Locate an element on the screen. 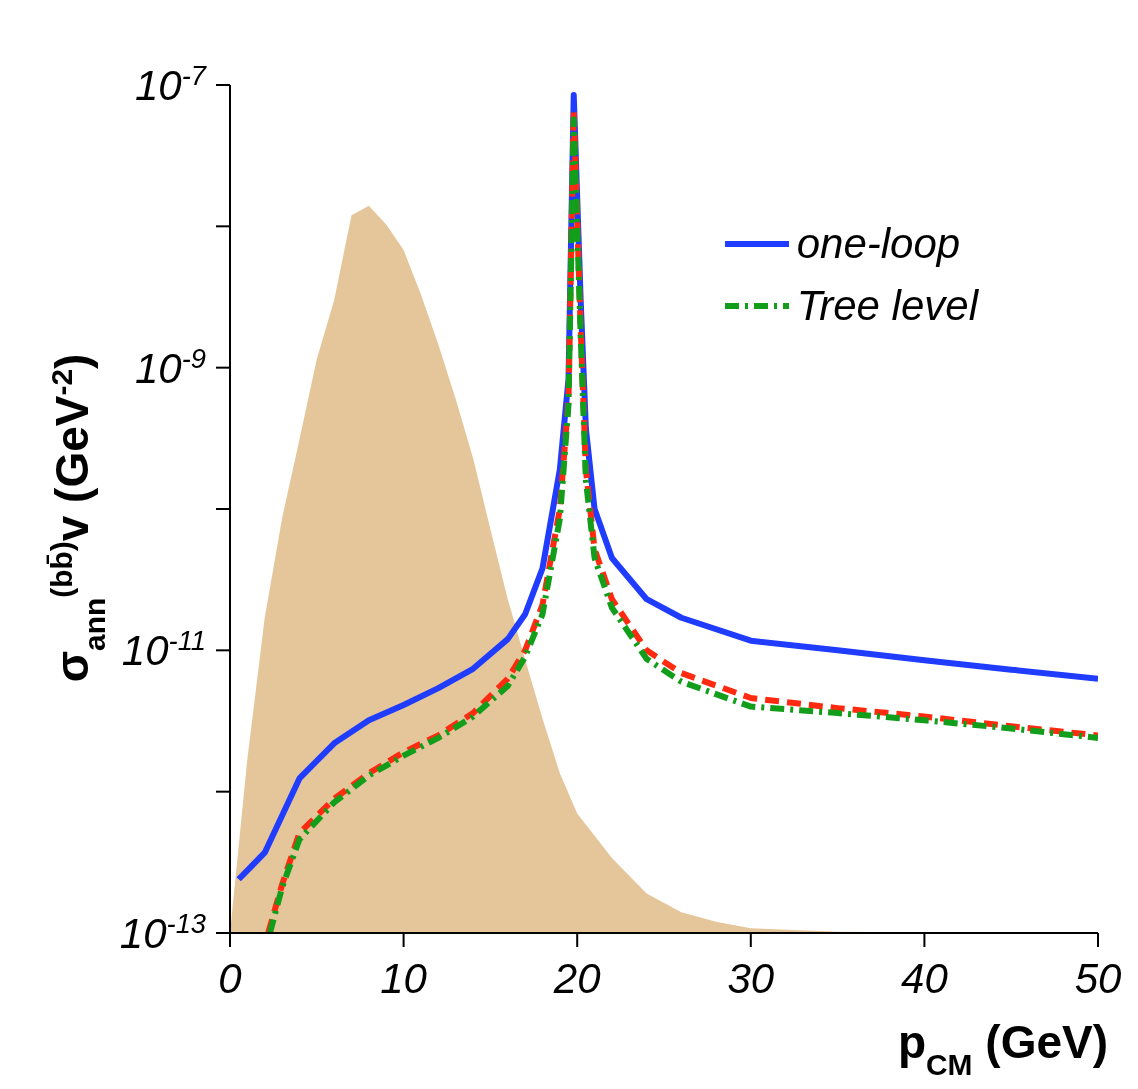 The width and height of the screenshot is (1138, 1089). x-tick-label: 50 is located at coordinates (1098, 978).